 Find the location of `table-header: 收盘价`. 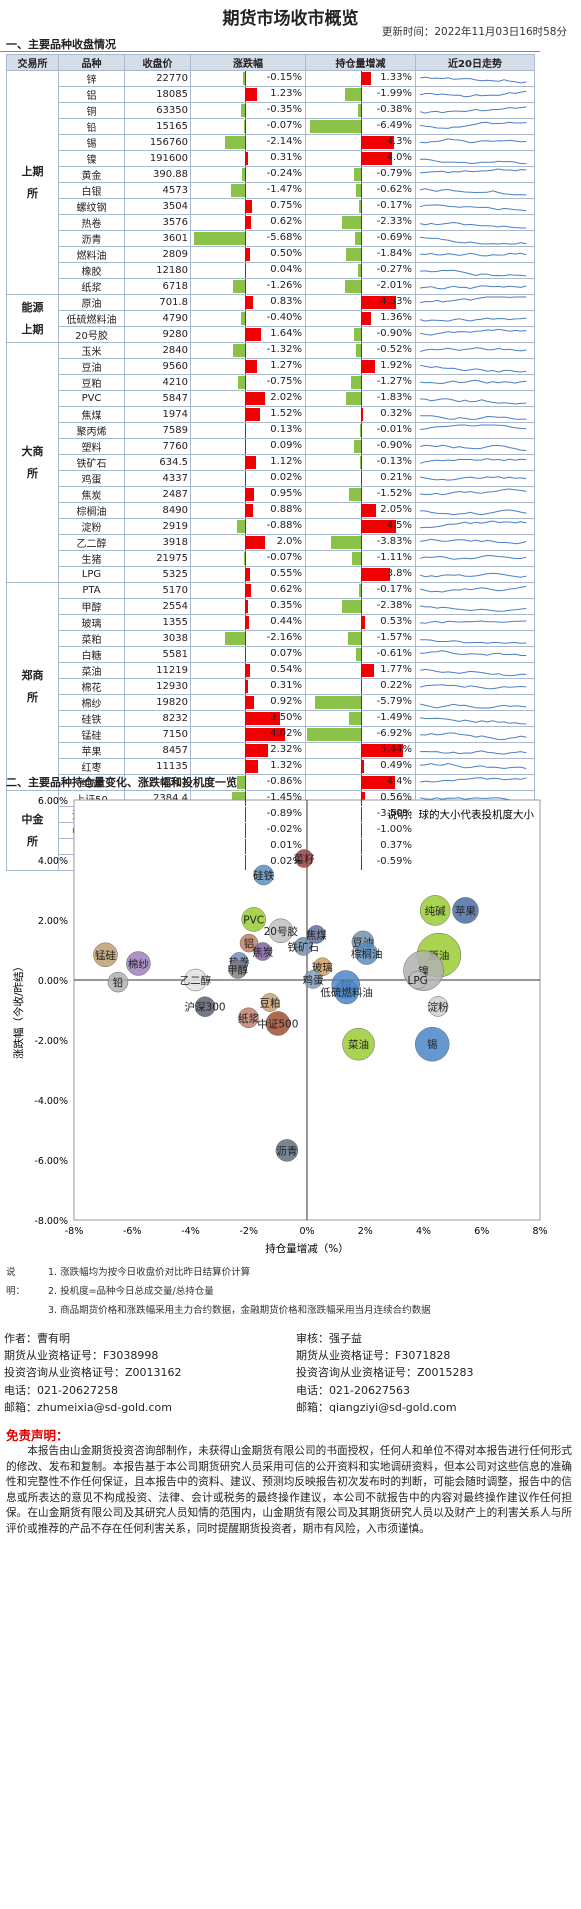

table-header: 收盘价 is located at coordinates (157, 62).